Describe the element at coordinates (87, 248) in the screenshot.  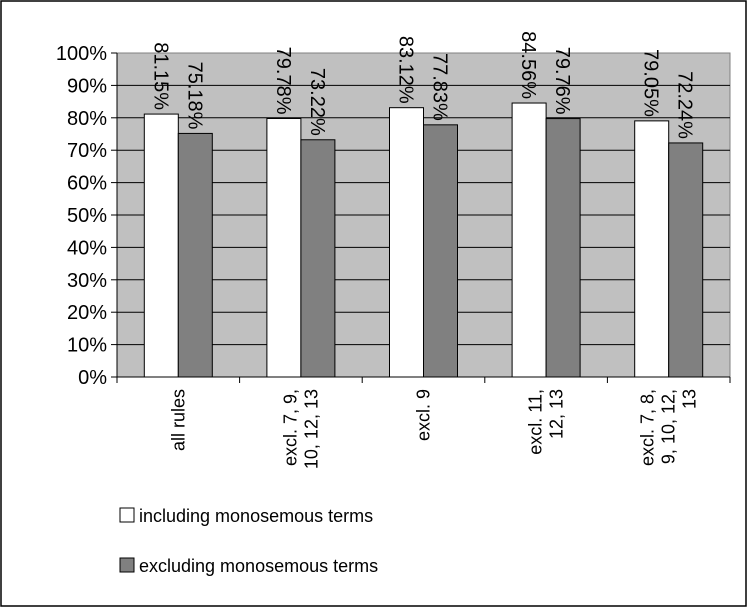
I see `y-tick-label: 40%` at that location.